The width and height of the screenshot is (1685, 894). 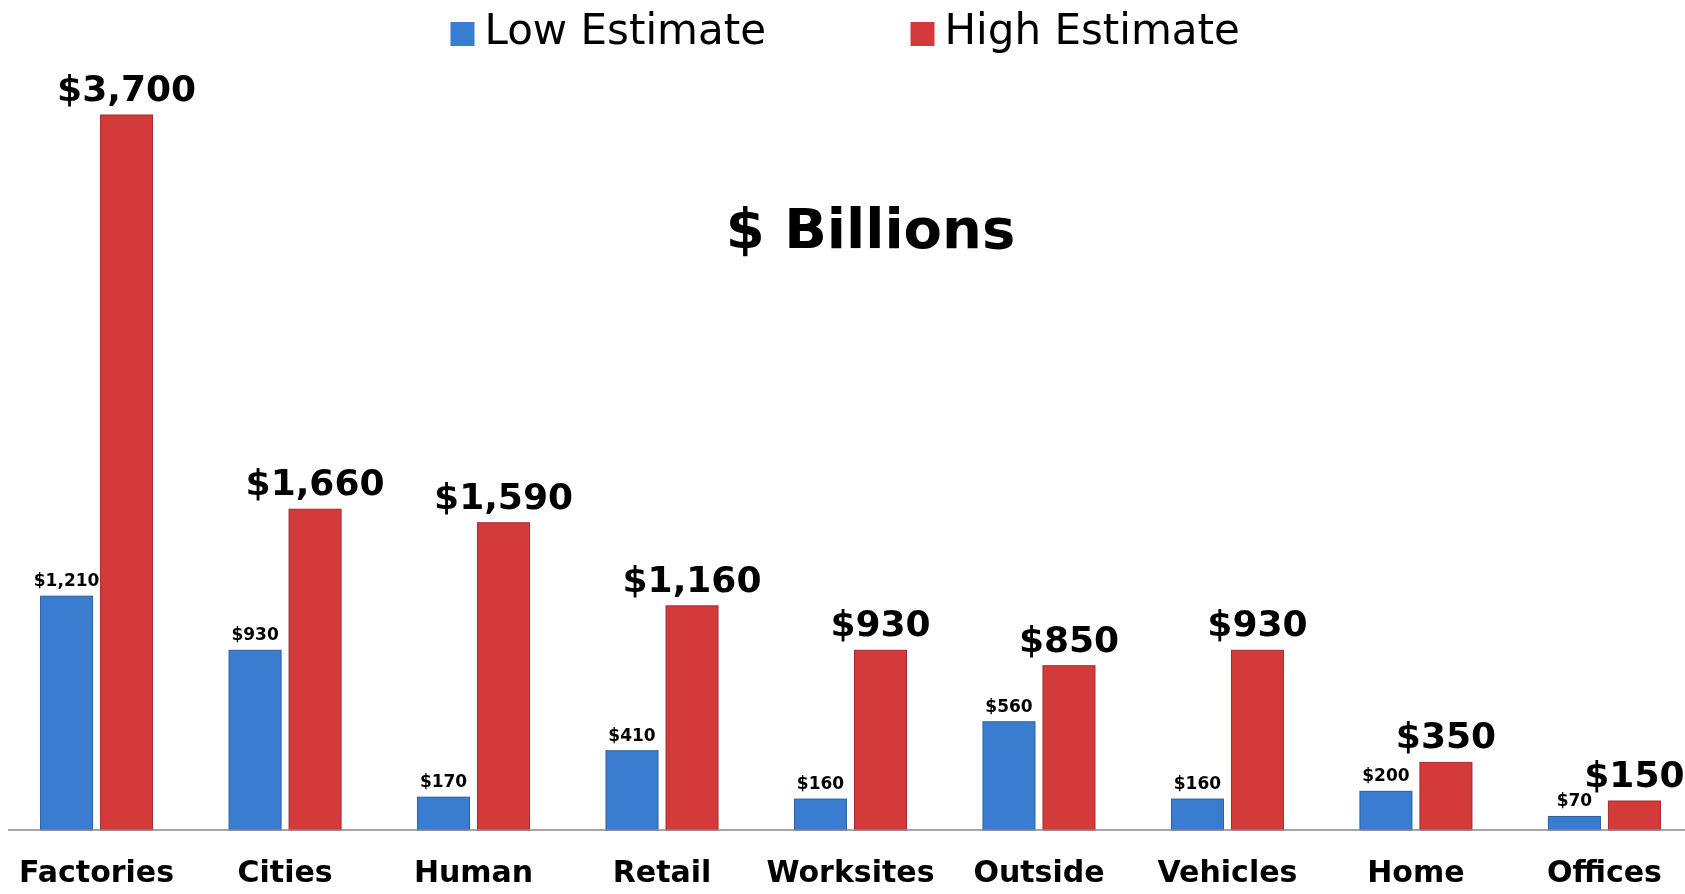 What do you see at coordinates (285, 871) in the screenshot?
I see `x-tick-label: Cities` at bounding box center [285, 871].